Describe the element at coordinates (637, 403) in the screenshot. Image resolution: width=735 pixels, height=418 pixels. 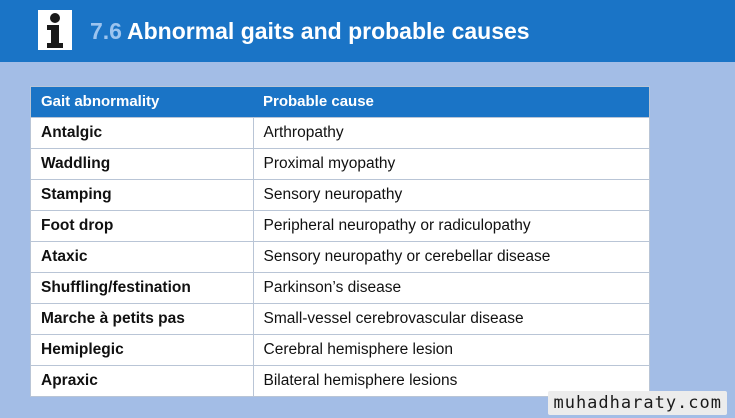
I see `watermark: muhadharaty.com` at that location.